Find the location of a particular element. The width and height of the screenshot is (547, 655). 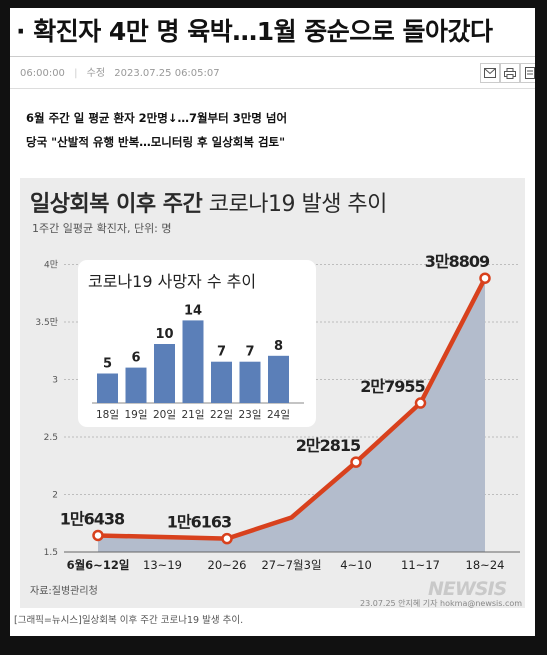

inset-bar-value: 6 is located at coordinates (135, 358).